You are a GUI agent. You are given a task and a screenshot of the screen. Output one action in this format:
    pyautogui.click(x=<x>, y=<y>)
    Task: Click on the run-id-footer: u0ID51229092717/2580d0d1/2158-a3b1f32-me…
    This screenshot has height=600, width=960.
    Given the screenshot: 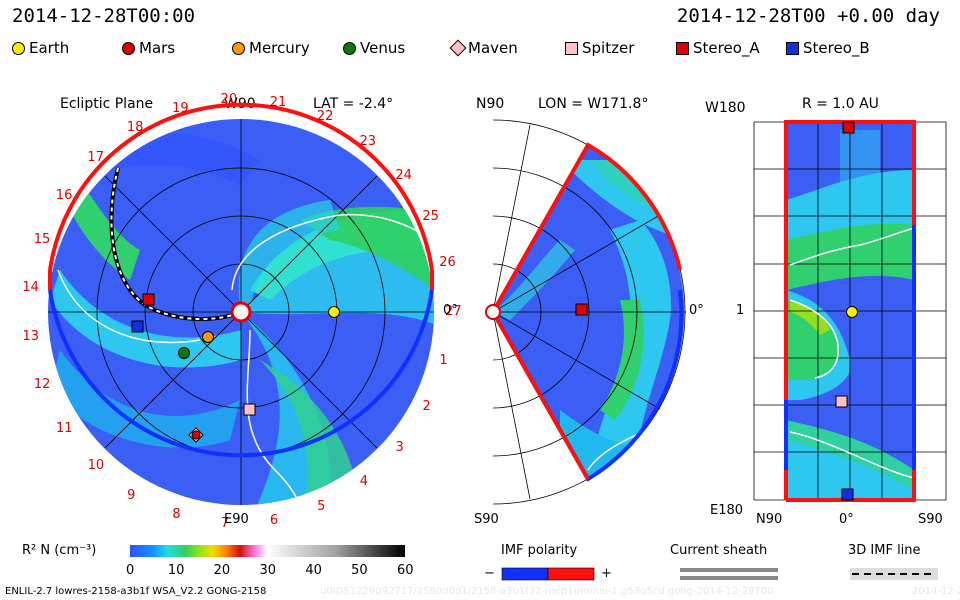 What is the action you would take?
    pyautogui.click(x=547, y=591)
    